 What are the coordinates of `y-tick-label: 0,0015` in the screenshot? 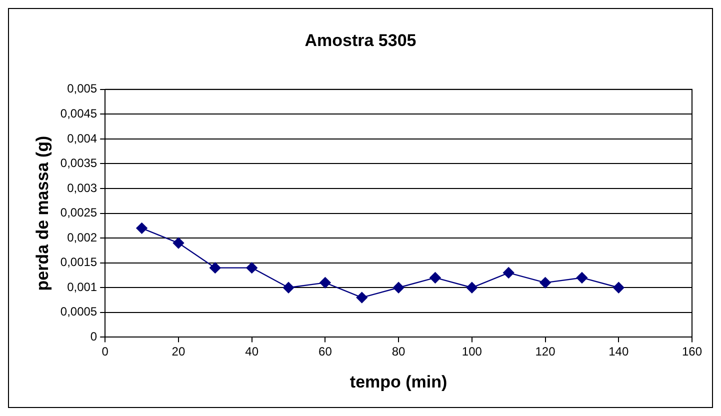 It's located at (79, 262).